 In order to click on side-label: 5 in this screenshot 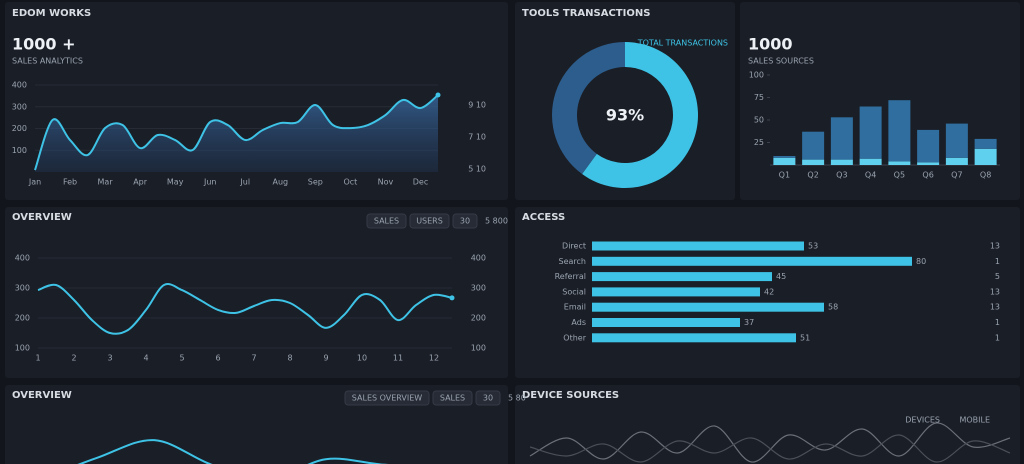, I will do `click(997, 276)`.